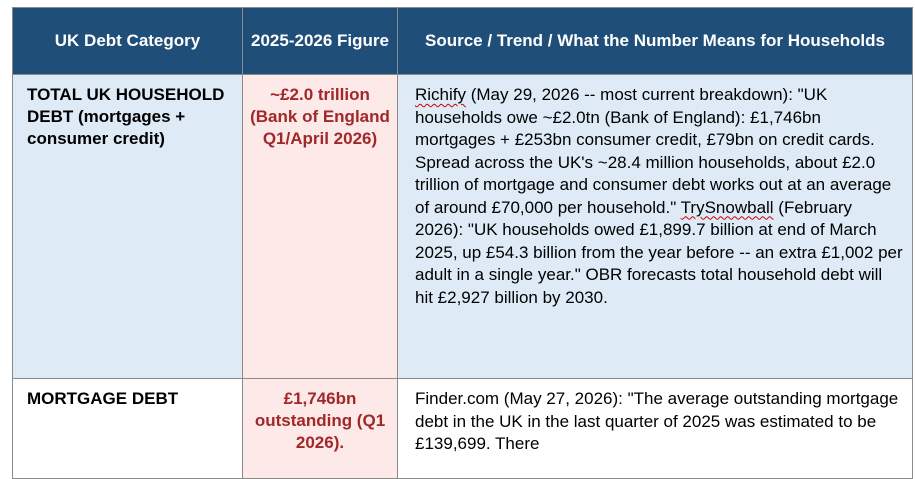 The width and height of the screenshot is (915, 479). Describe the element at coordinates (441, 94) in the screenshot. I see `source-name-richify: Richify` at that location.